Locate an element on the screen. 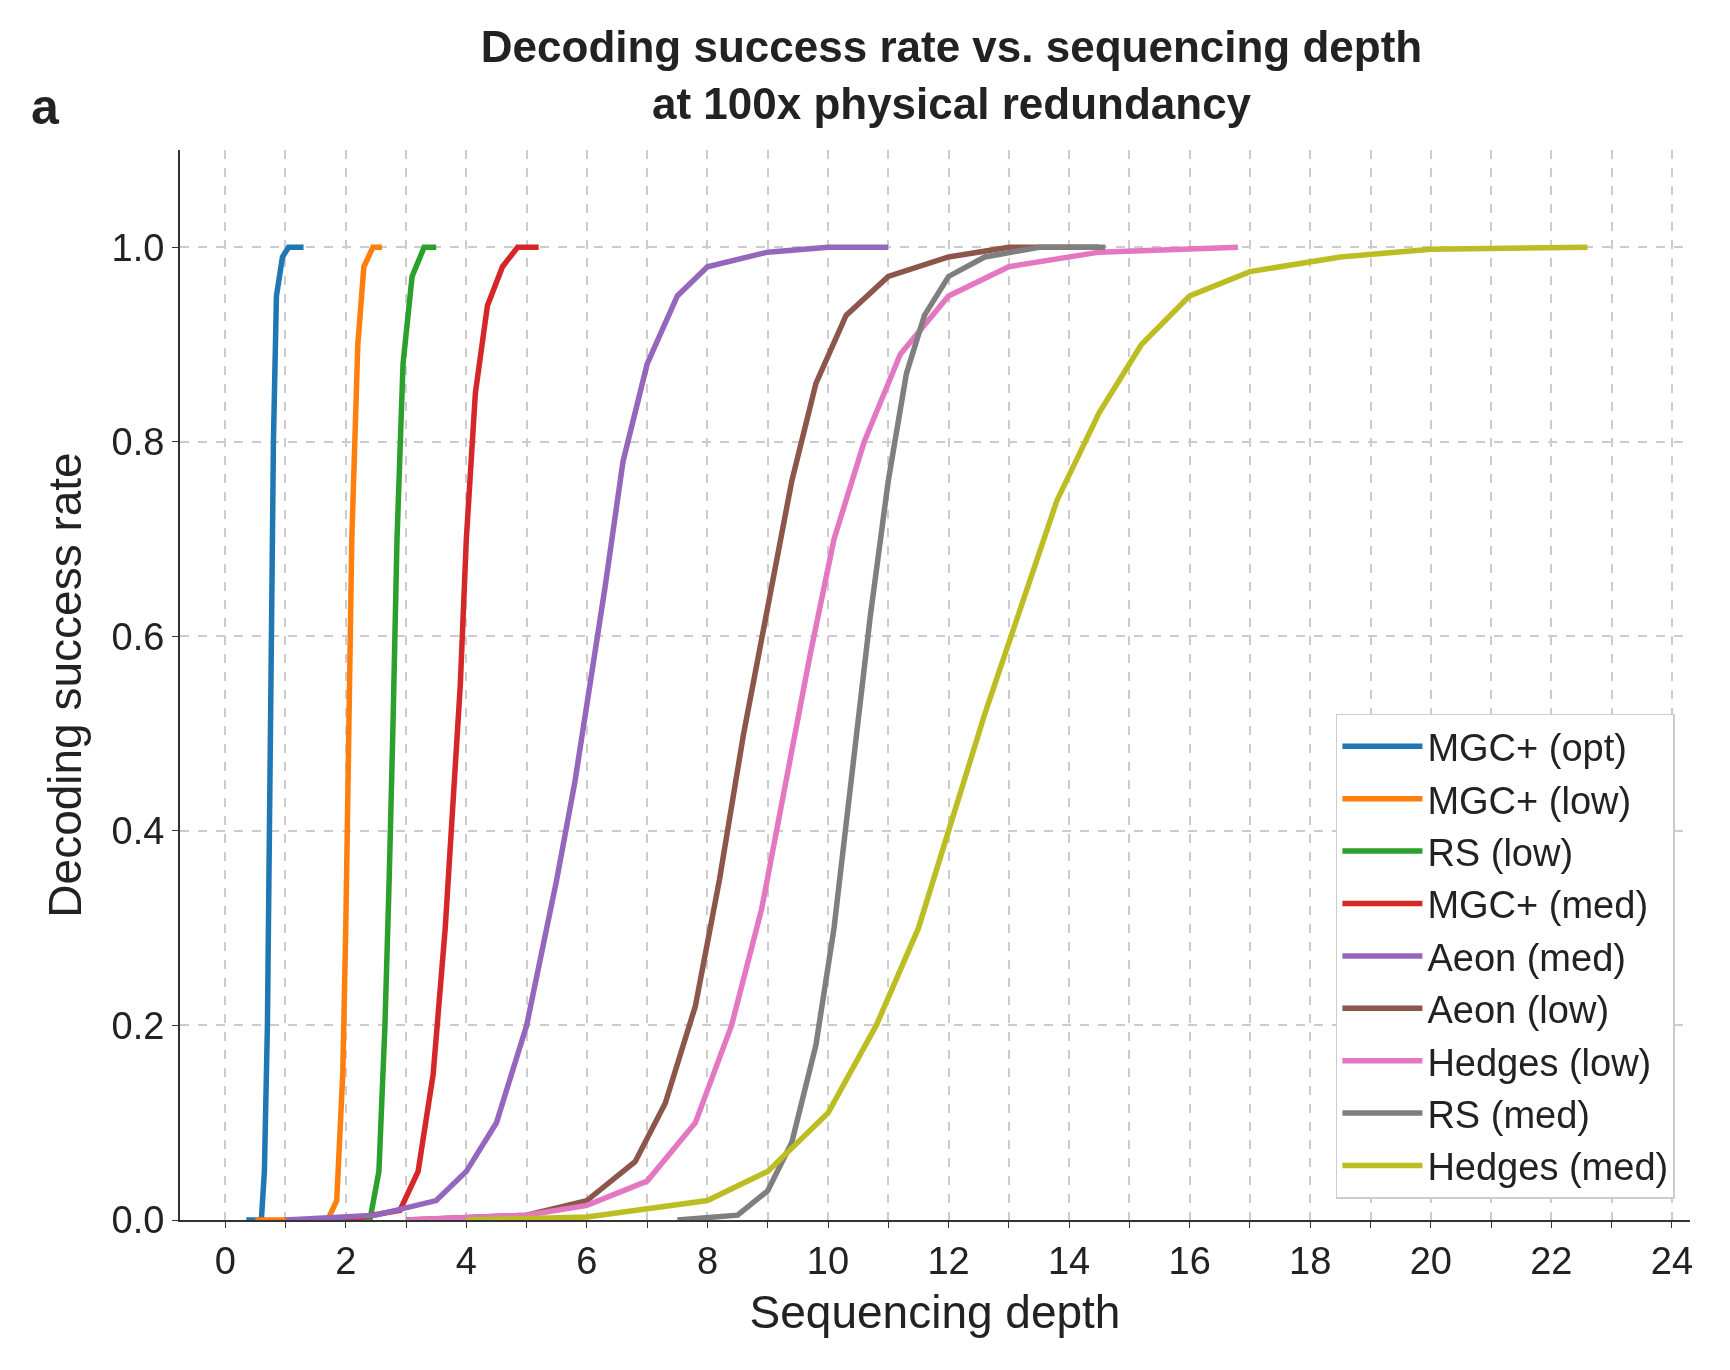 The height and width of the screenshot is (1370, 1730). x-tick-label: 20 is located at coordinates (1430, 1260).